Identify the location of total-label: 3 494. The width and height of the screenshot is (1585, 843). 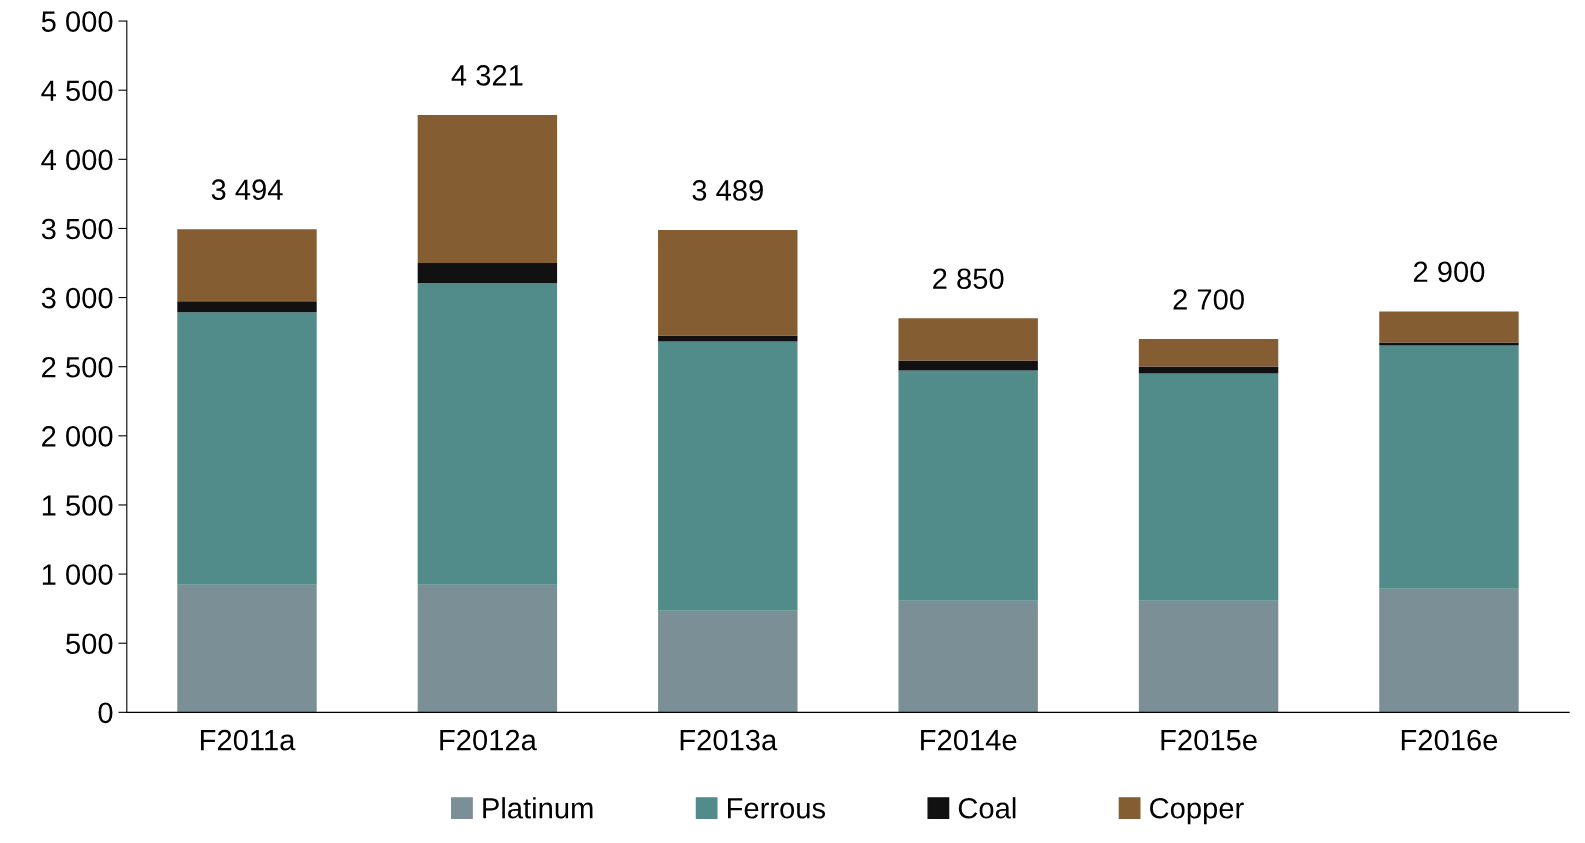
(247, 190).